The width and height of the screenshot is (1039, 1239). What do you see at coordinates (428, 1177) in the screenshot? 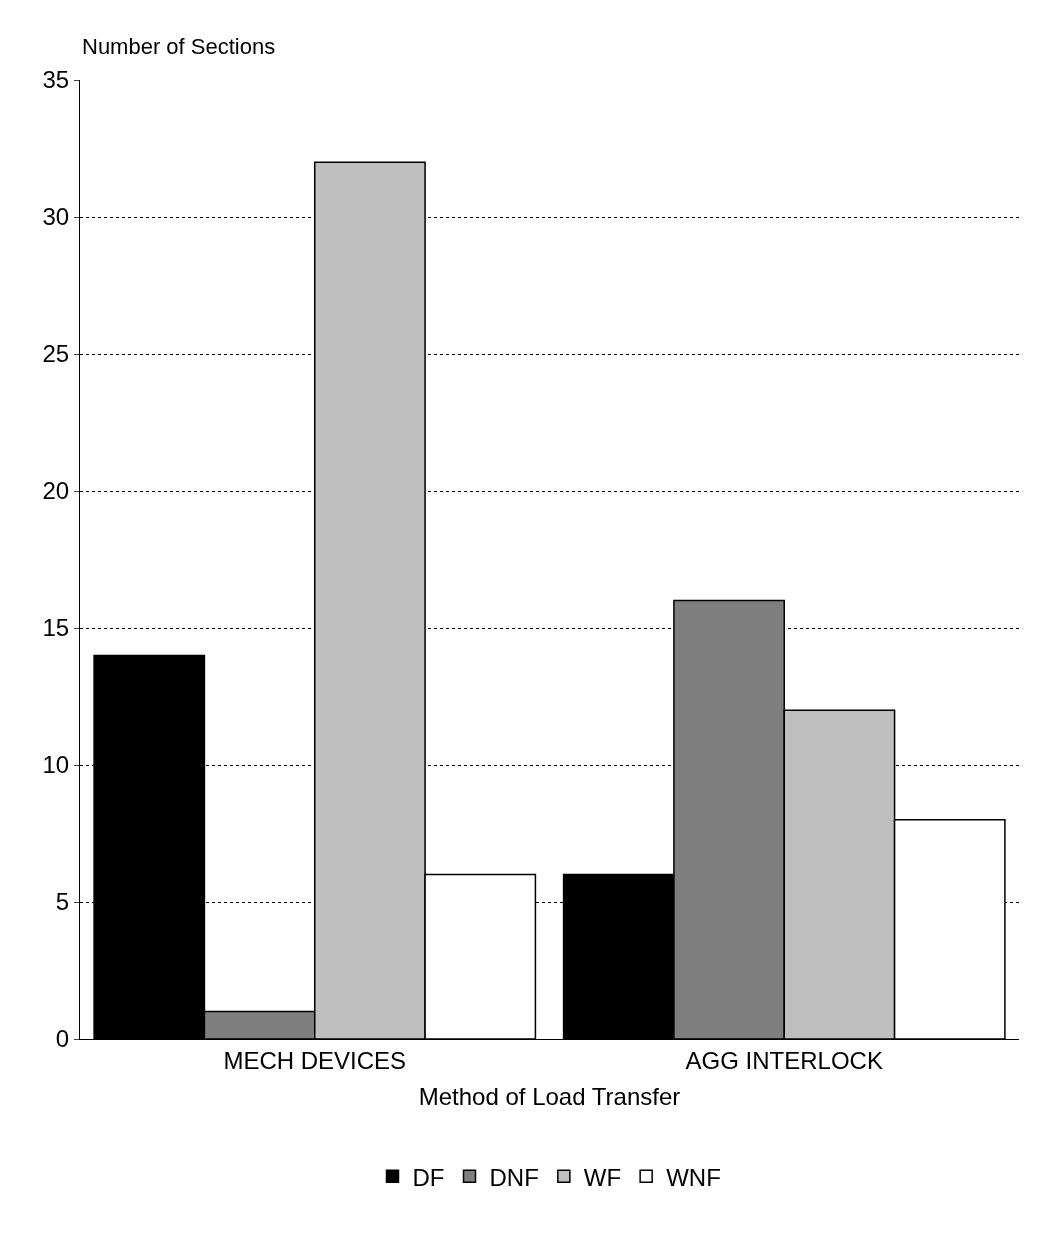
I see `legend-label: DF` at bounding box center [428, 1177].